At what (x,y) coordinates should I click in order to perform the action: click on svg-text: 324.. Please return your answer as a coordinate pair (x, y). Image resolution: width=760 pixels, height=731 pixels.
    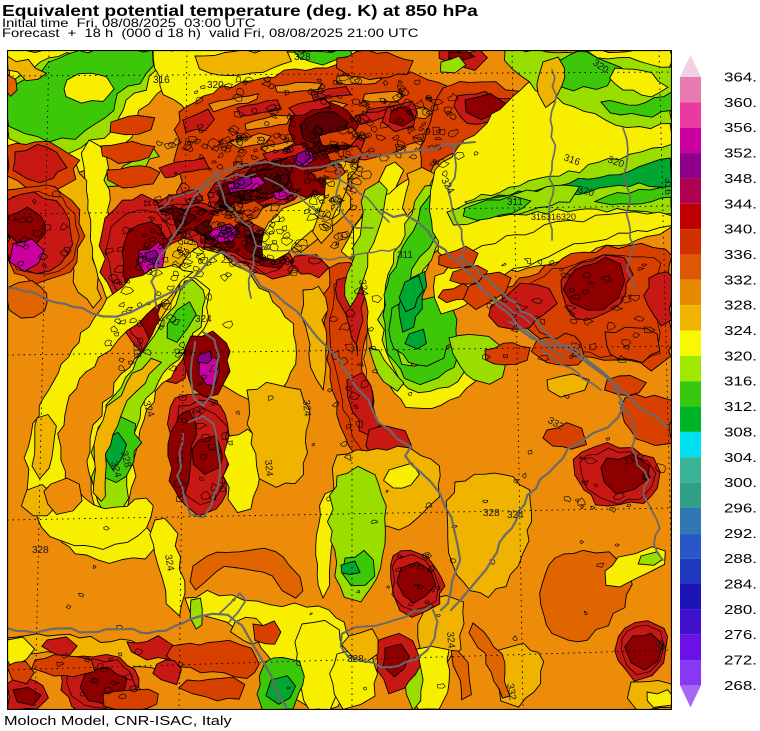
    Looking at the image, I should click on (740, 330).